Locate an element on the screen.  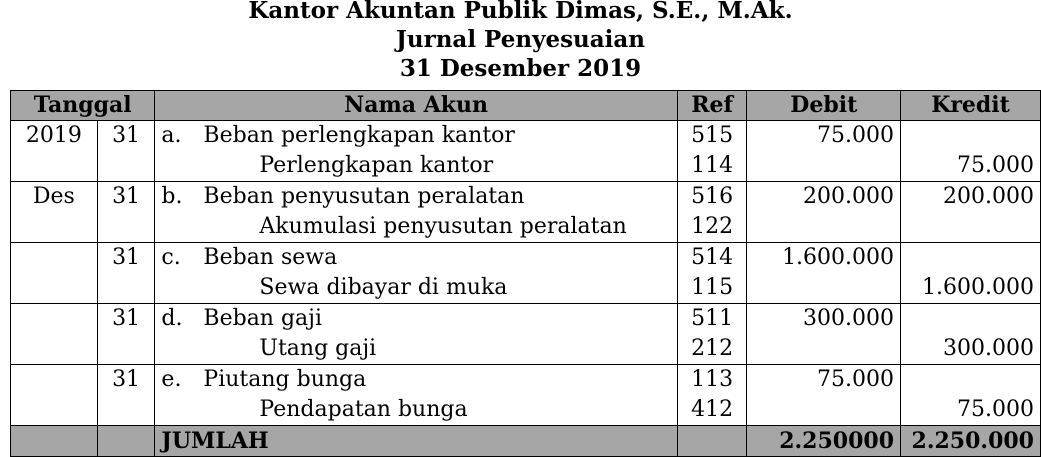
entry-letter: d. is located at coordinates (172, 318).